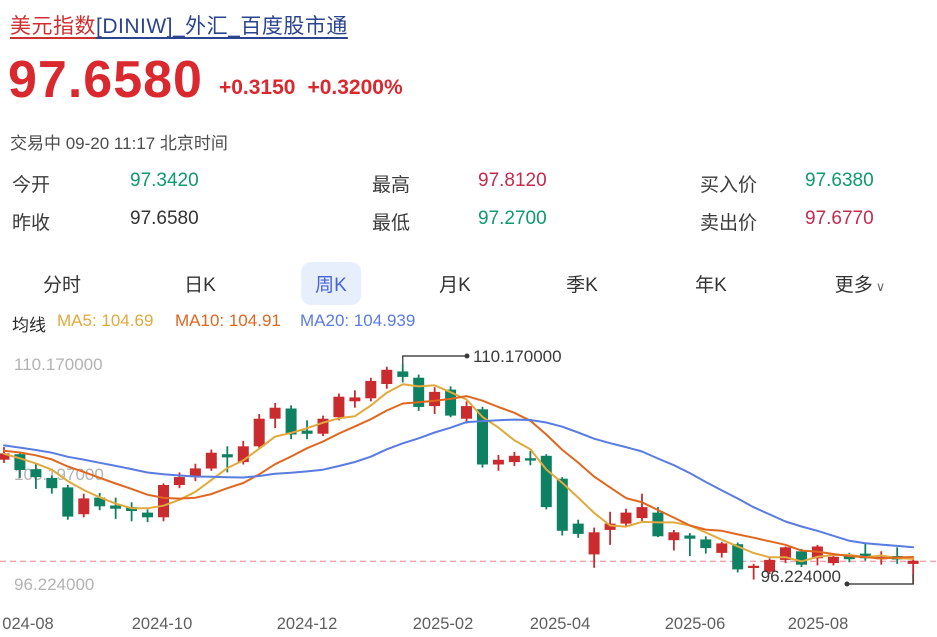  What do you see at coordinates (200, 285) in the screenshot?
I see `tab-日K: 日K` at bounding box center [200, 285].